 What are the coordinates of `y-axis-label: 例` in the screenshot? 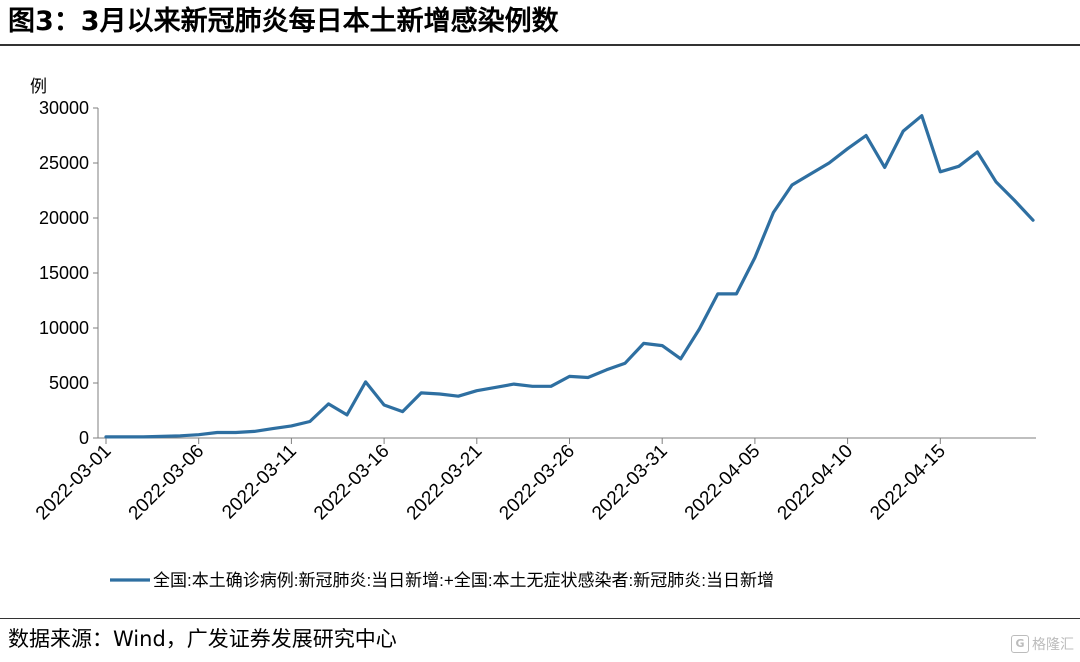 It's located at (38, 87).